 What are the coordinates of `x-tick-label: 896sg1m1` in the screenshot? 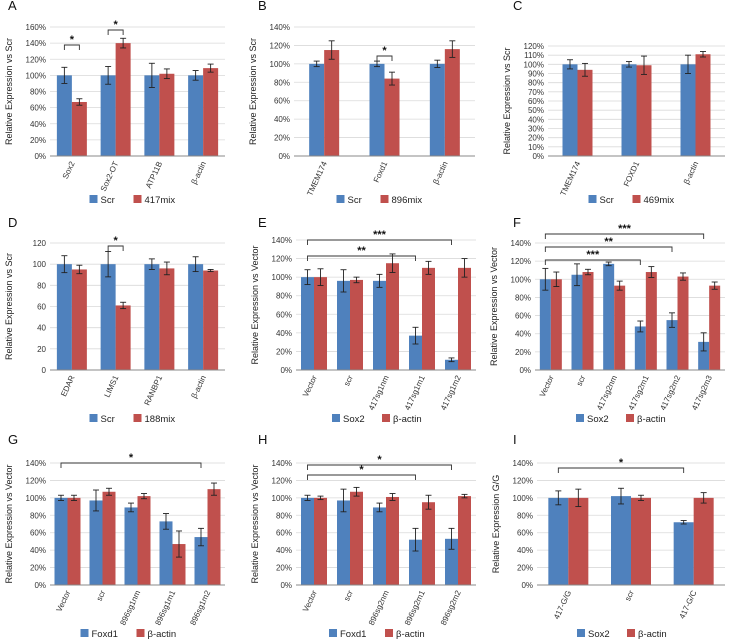 It's located at (165, 608).